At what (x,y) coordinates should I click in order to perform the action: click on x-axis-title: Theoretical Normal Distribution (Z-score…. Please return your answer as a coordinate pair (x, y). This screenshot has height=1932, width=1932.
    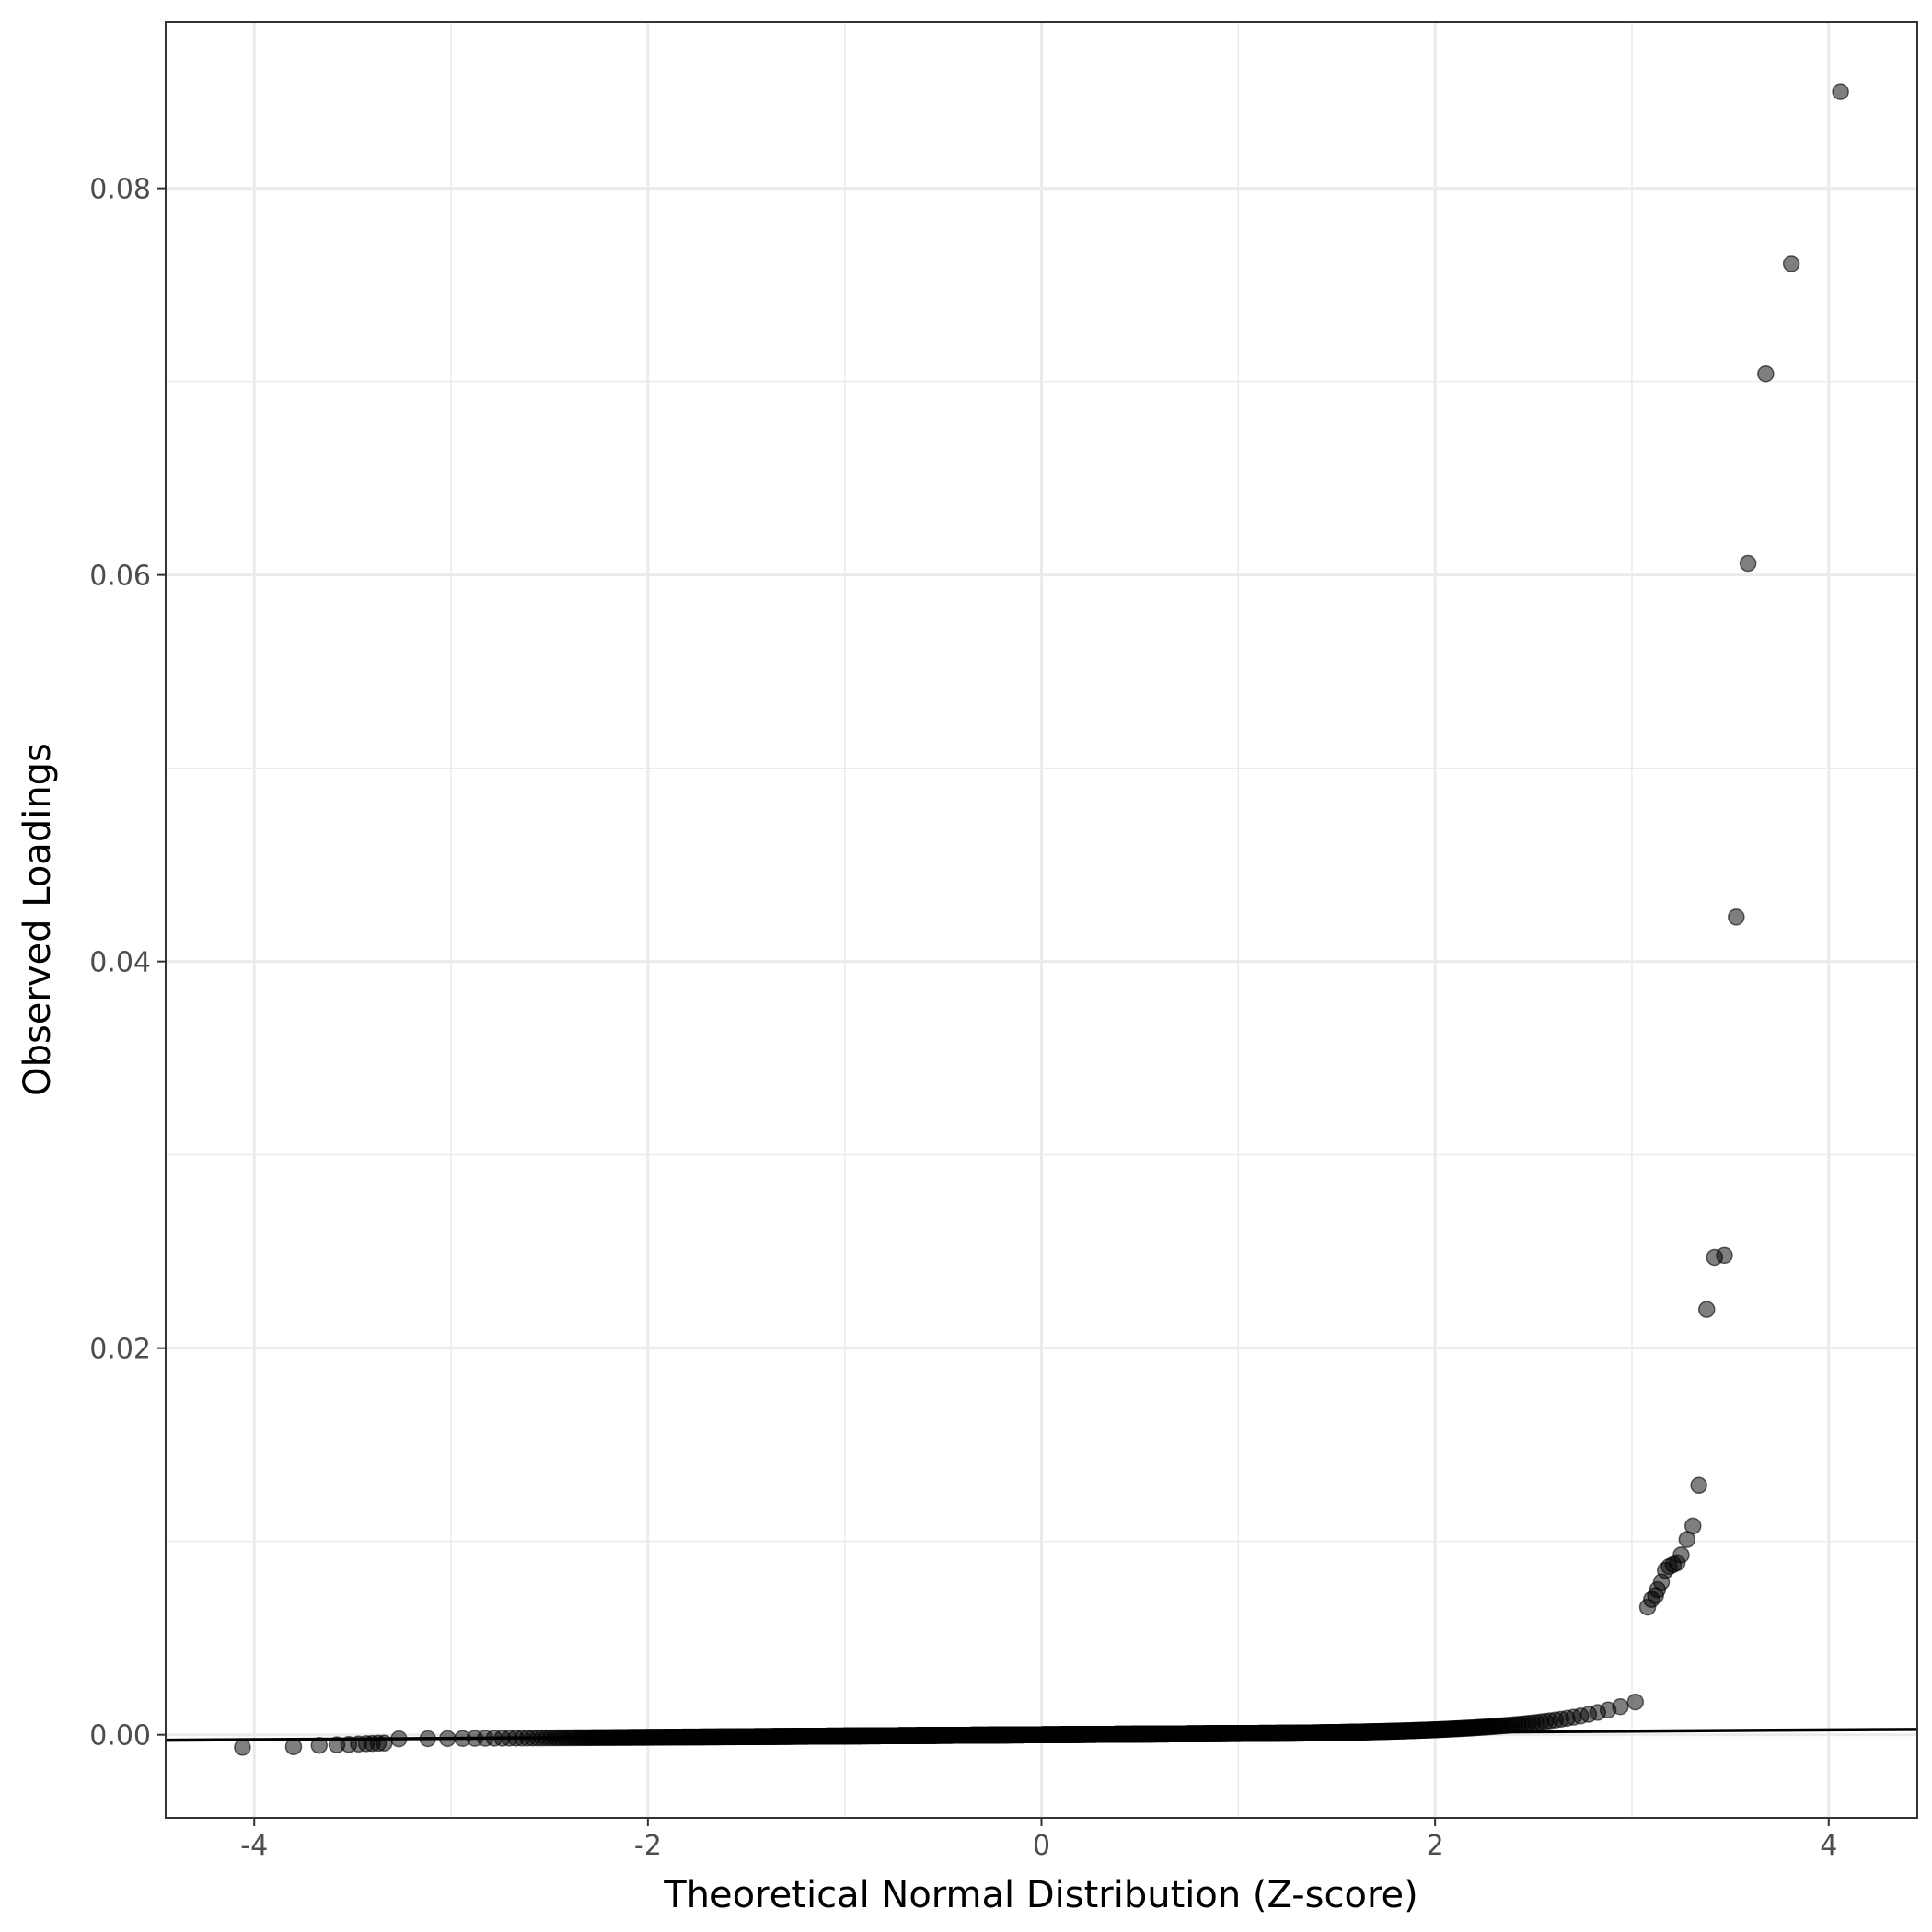
    Looking at the image, I should click on (1040, 1895).